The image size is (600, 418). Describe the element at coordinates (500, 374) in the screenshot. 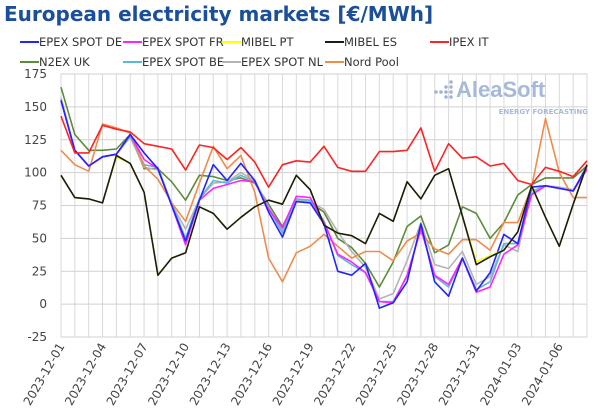

I see `x-tick-label: 2024-01-03` at that location.